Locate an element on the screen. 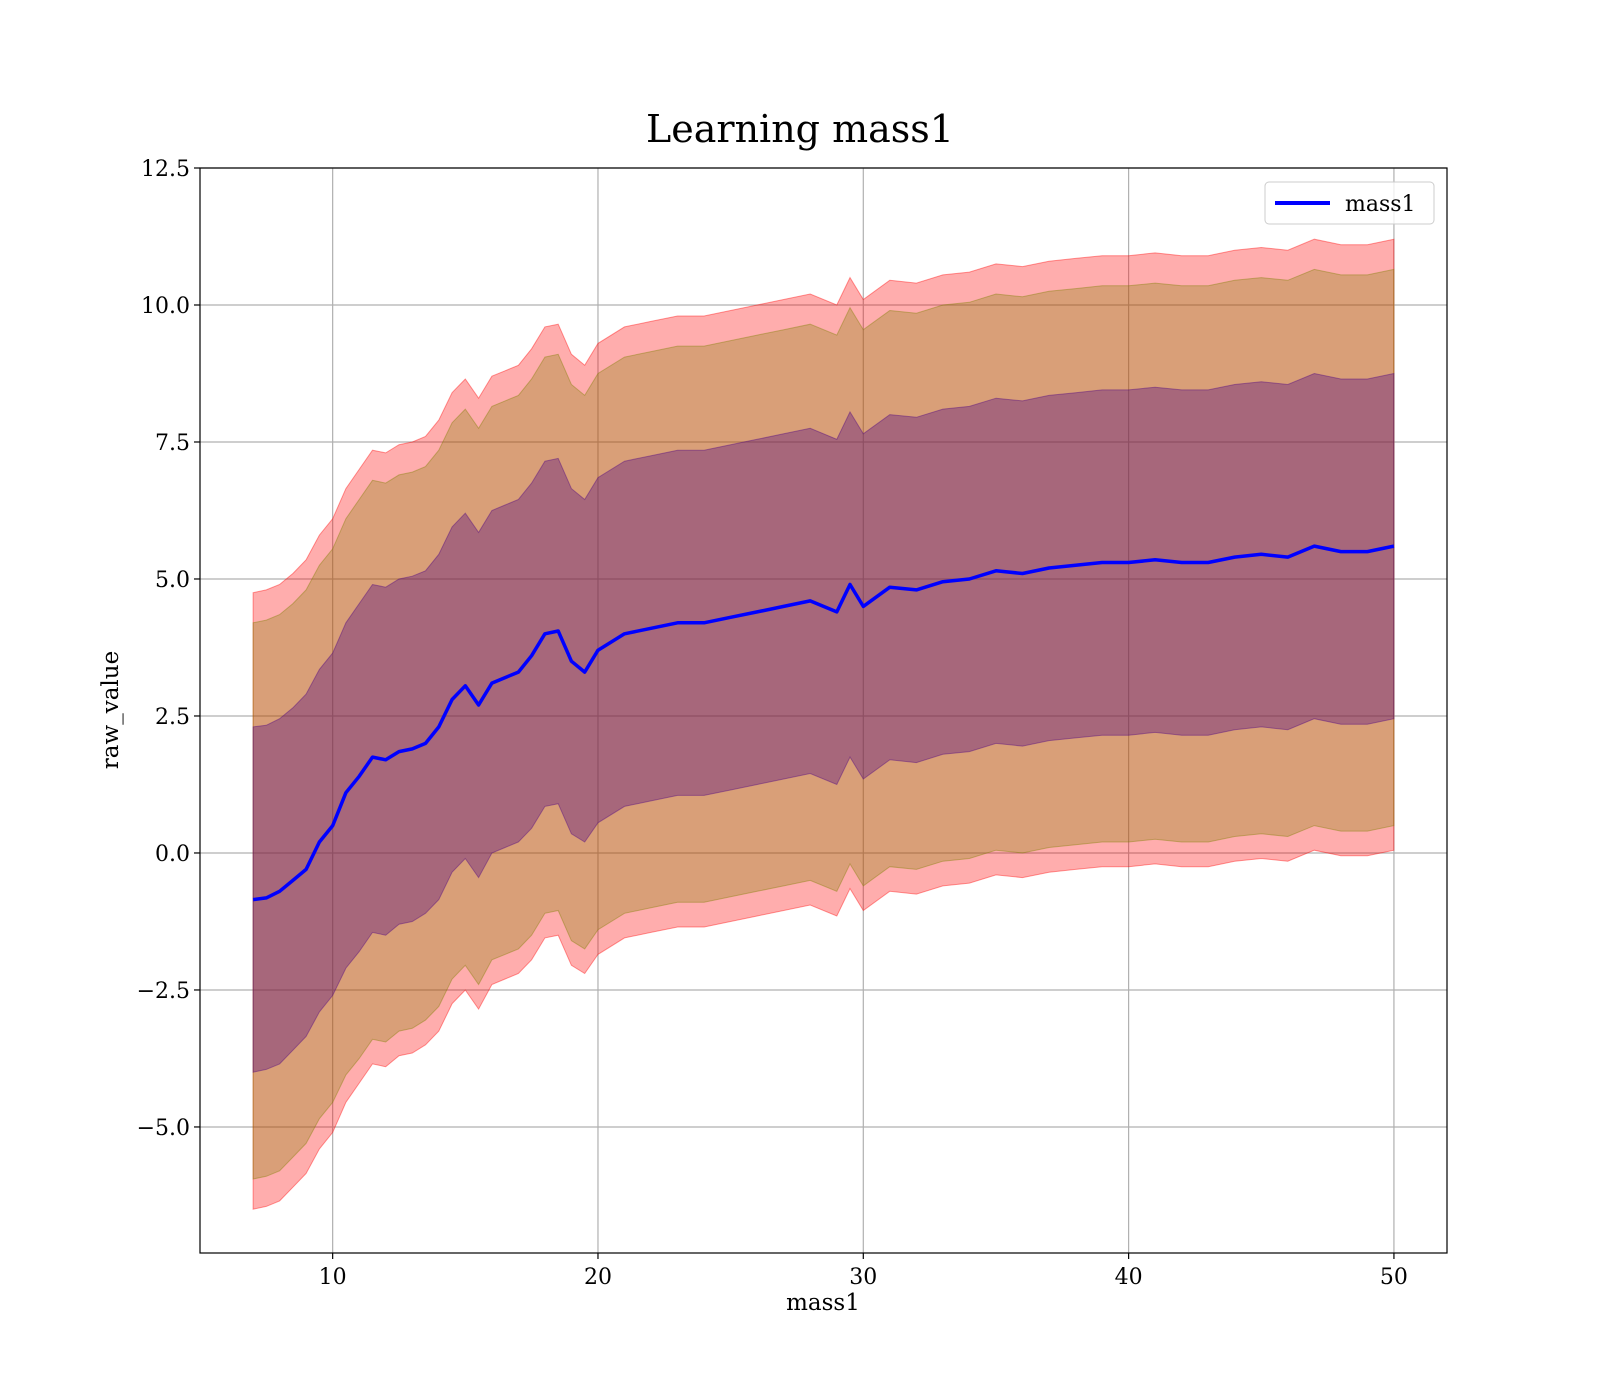 This screenshot has height=1400, width=1600. legend: mass1 is located at coordinates (1349, 203).